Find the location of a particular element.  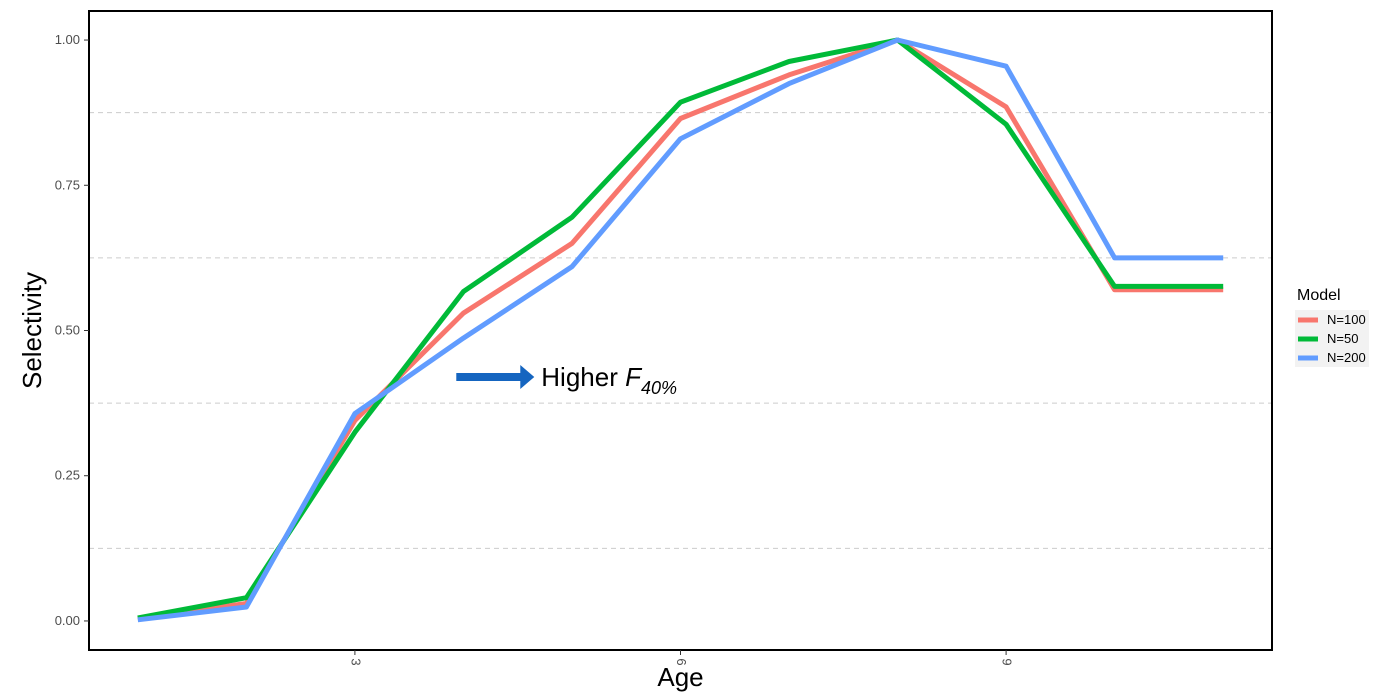

y-tick-label: 0.25 is located at coordinates (67, 475).